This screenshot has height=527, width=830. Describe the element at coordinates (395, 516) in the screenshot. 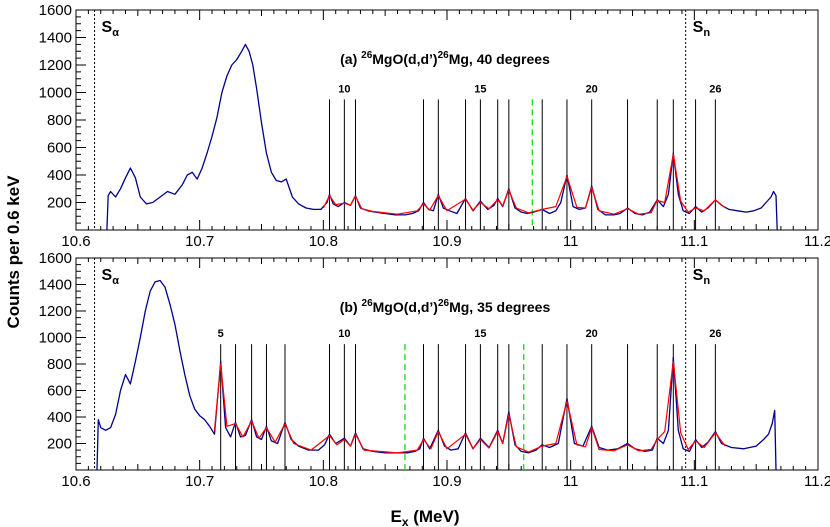

I see `x-axis-label-main: E` at that location.